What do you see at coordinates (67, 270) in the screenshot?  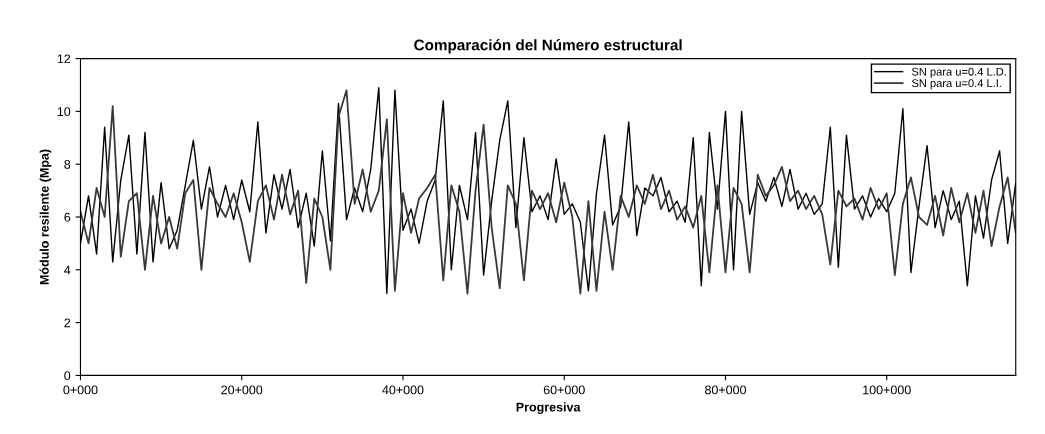 I see `y-tick-label: 4` at bounding box center [67, 270].